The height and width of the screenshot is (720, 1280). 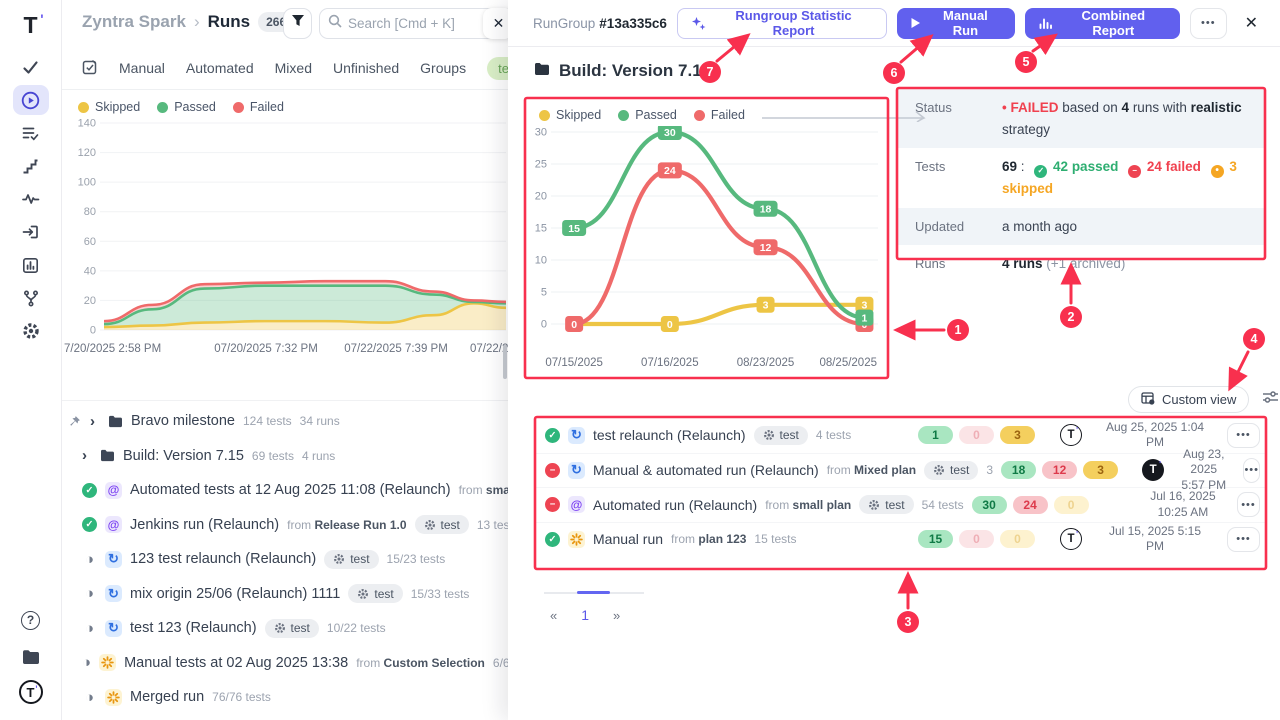 What do you see at coordinates (552, 435) in the screenshot?
I see `status-passed-icon: ✓` at bounding box center [552, 435].